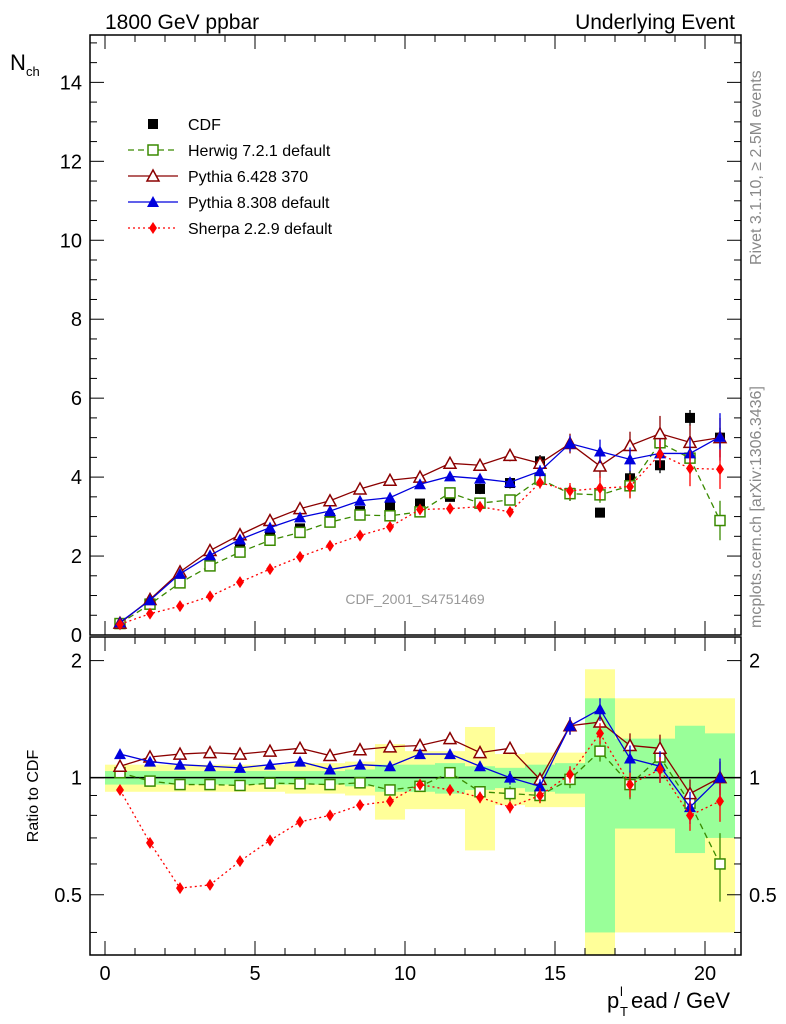 The height and width of the screenshot is (1024, 786). What do you see at coordinates (33, 71) in the screenshot?
I see `main-ylabel-sub: ch` at bounding box center [33, 71].